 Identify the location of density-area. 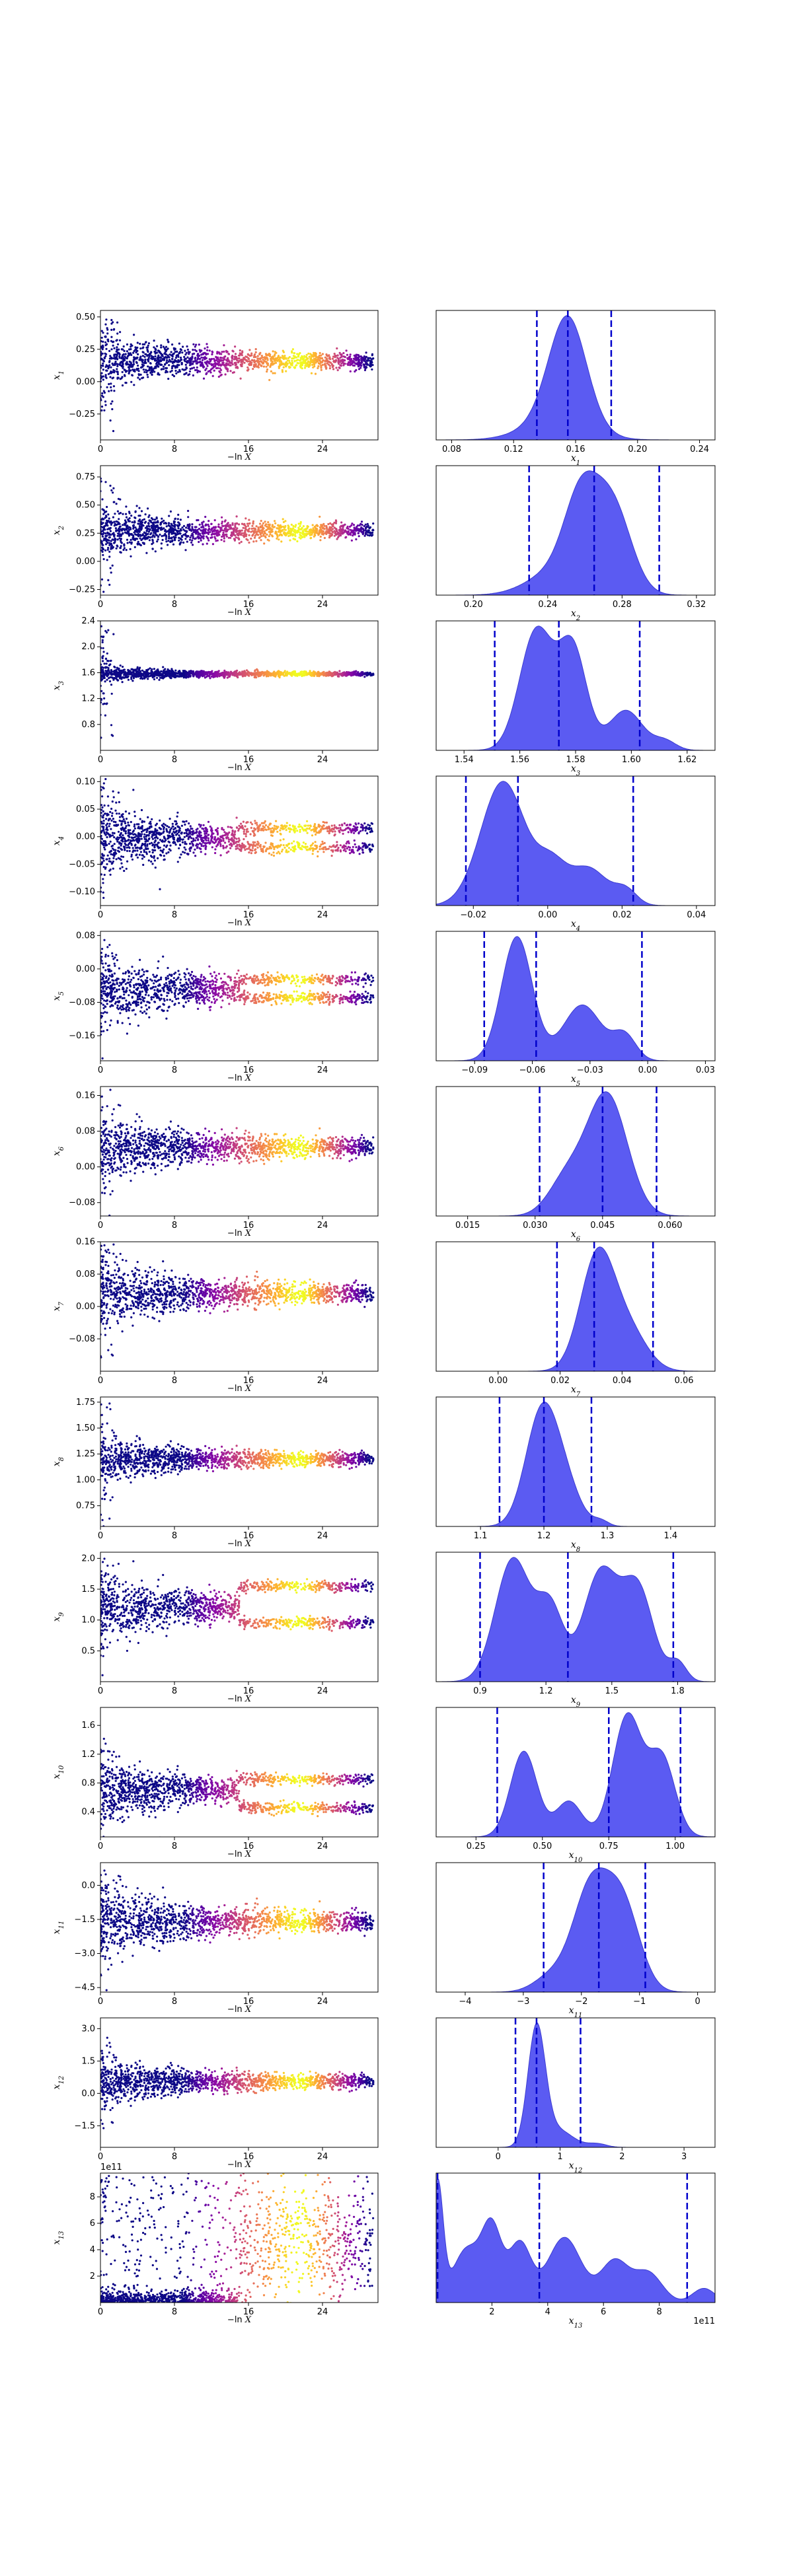
(575, 532).